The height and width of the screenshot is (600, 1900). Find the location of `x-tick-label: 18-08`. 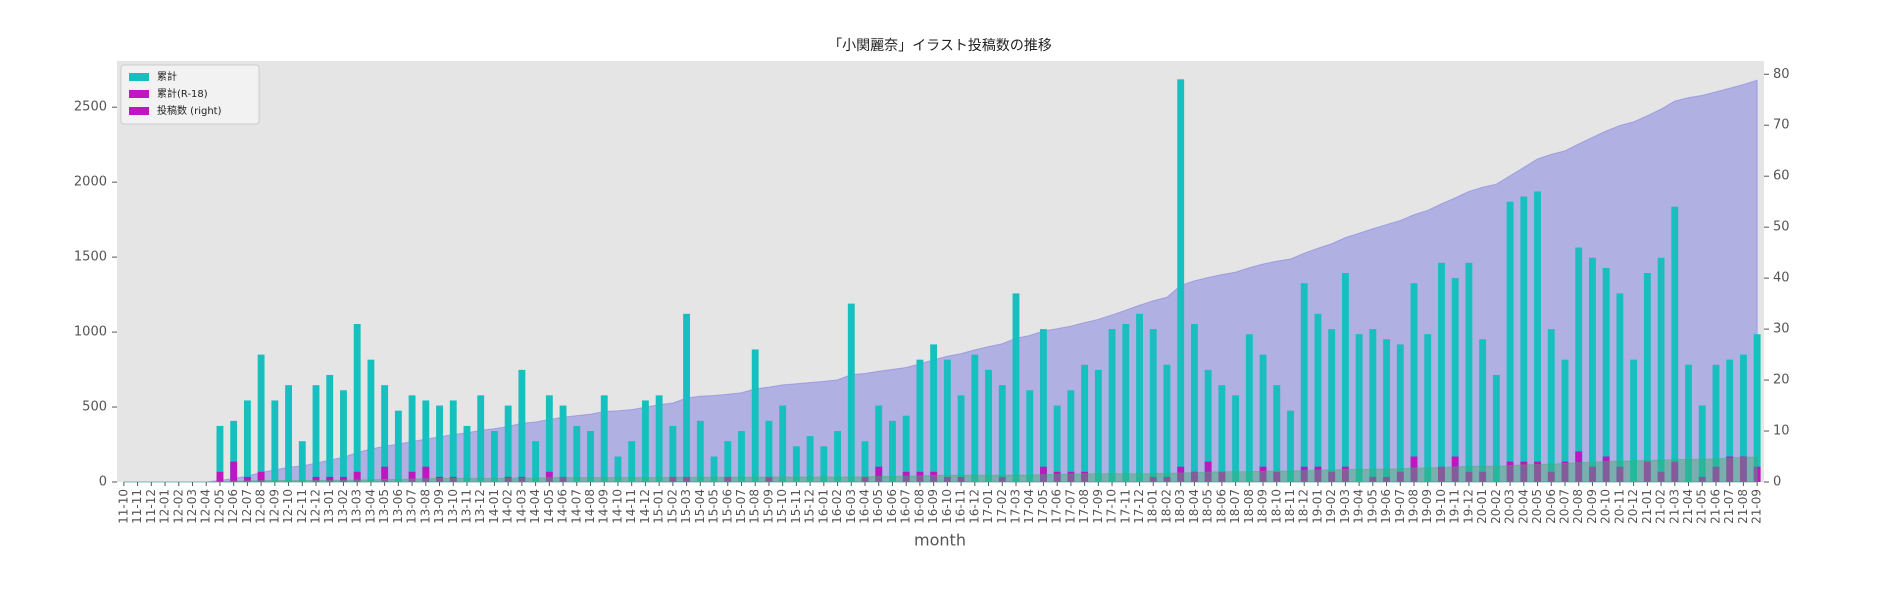

x-tick-label: 18-08 is located at coordinates (1249, 506).